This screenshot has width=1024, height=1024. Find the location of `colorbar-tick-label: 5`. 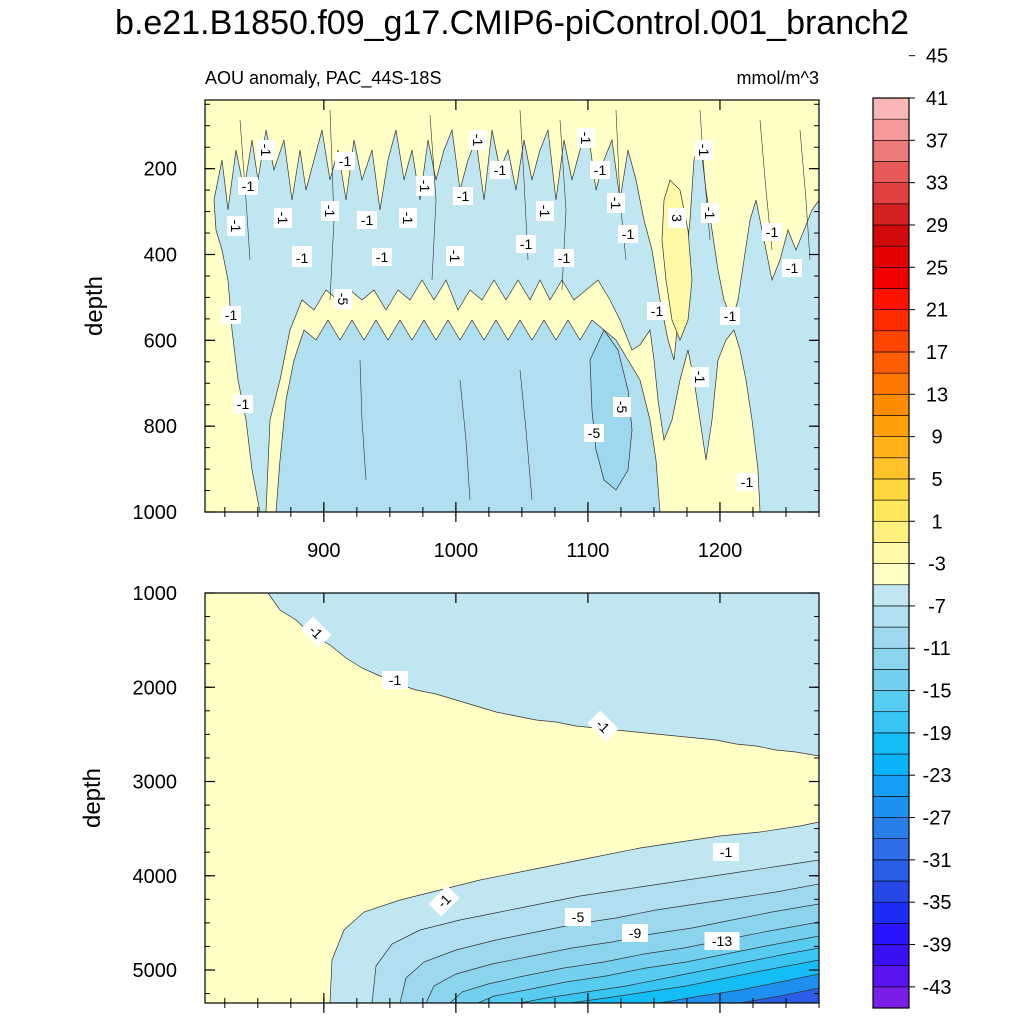

colorbar-tick-label: 5 is located at coordinates (936, 480).